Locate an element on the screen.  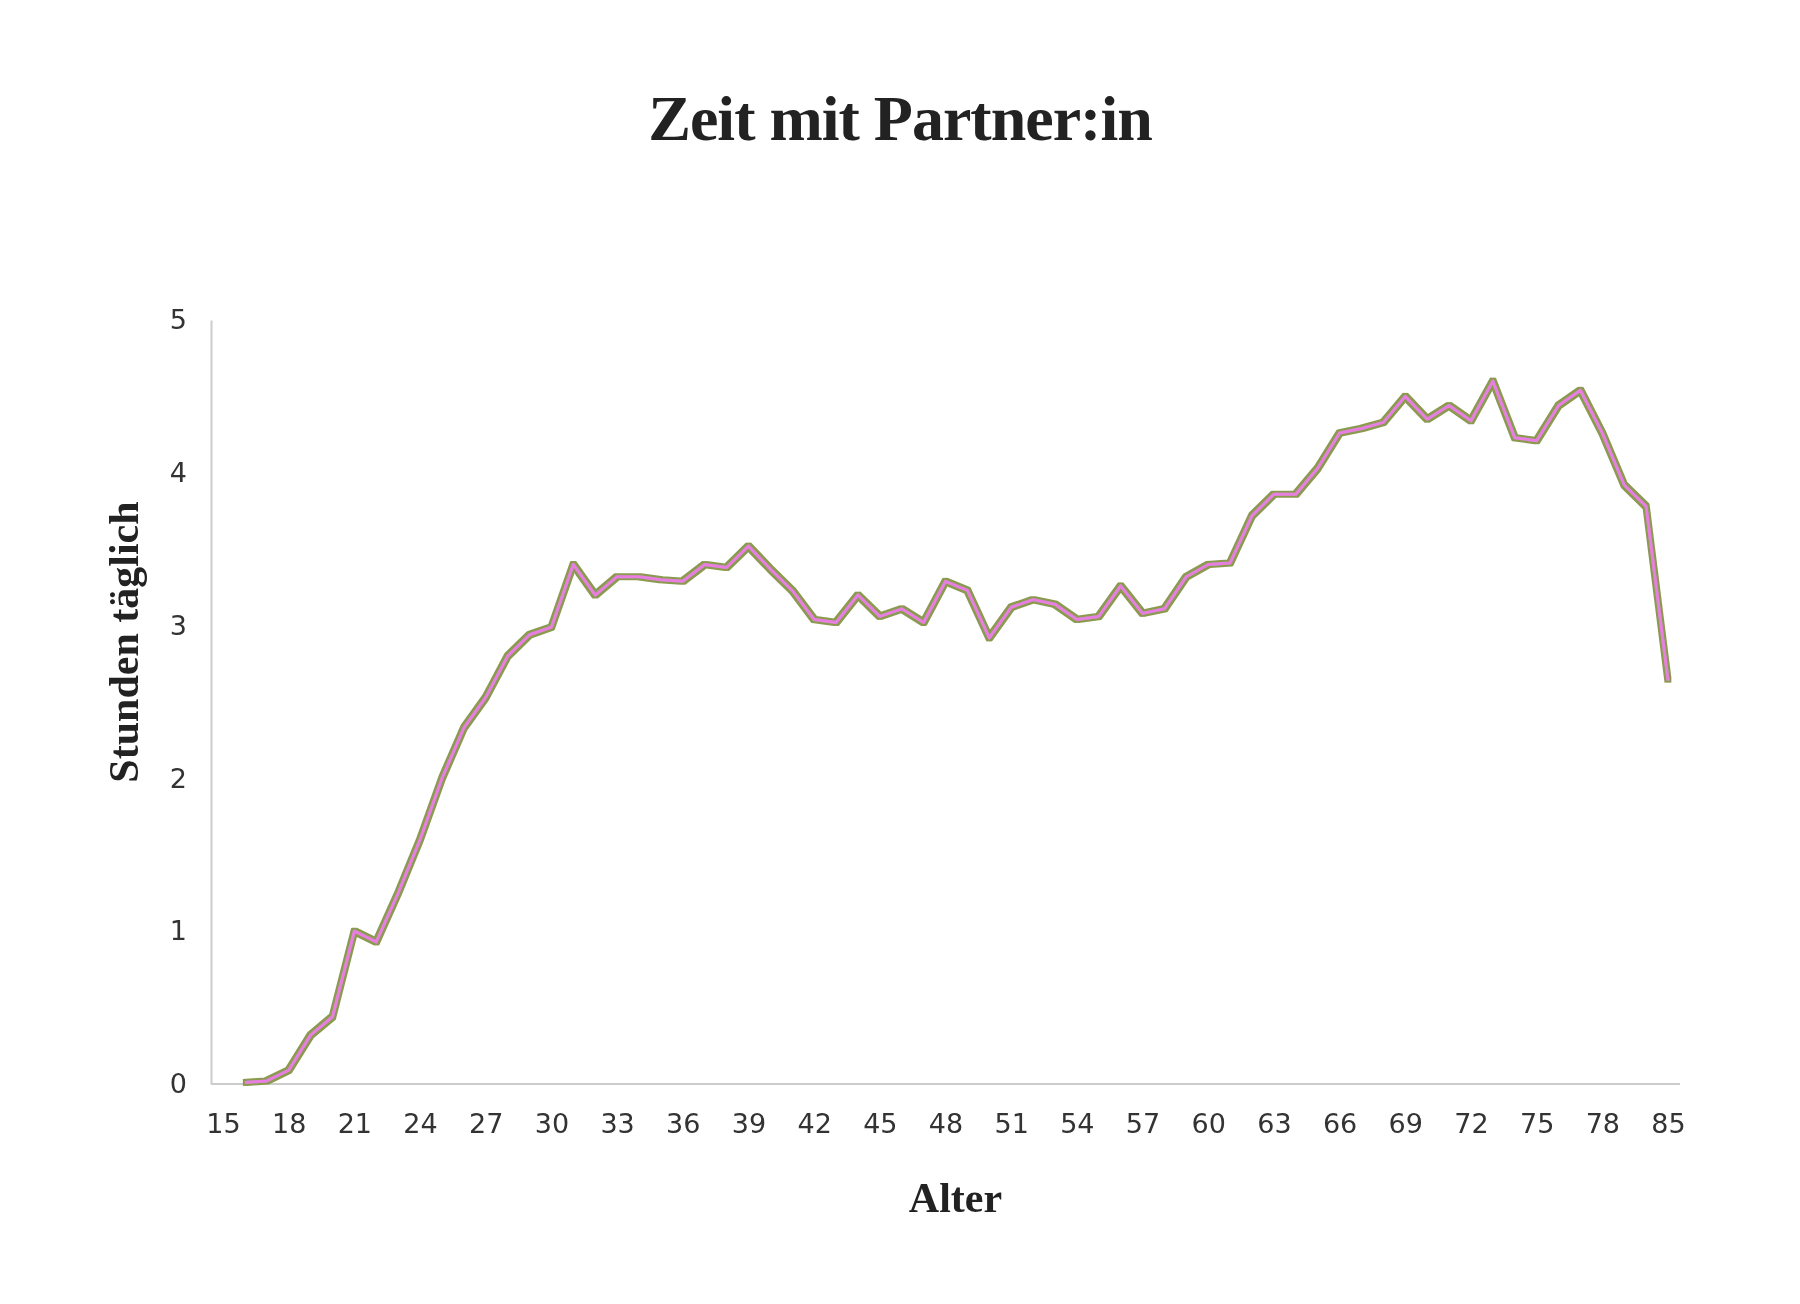
y-tick-label: 4 is located at coordinates (178, 472).